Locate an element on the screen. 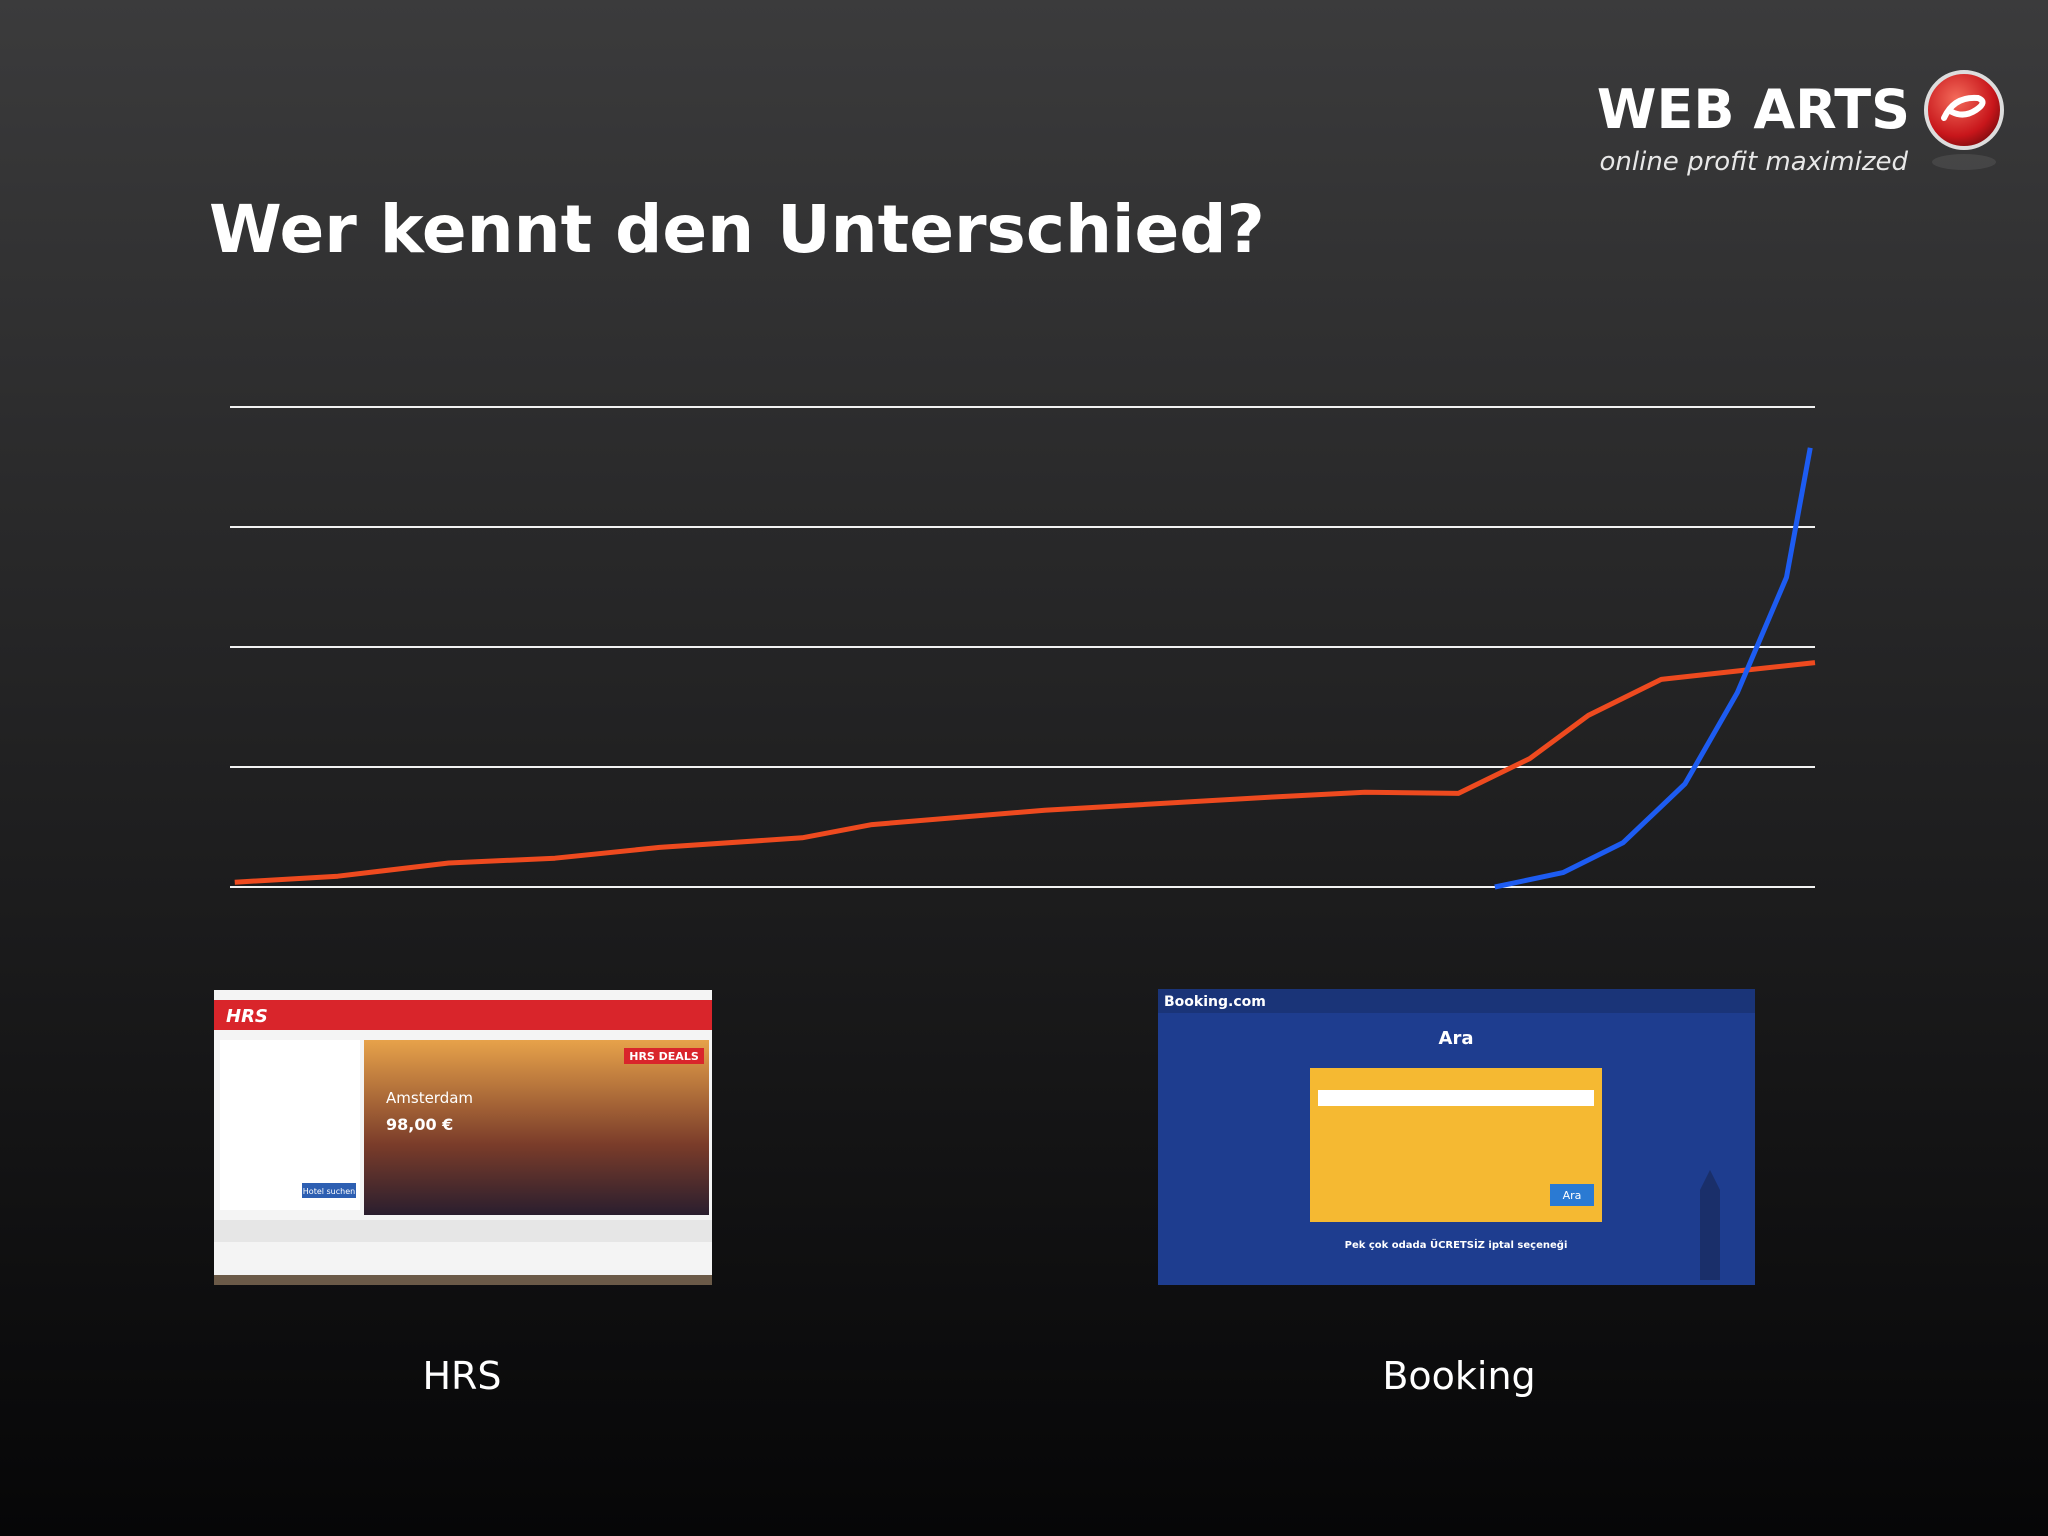 This screenshot has width=2048, height=1536. thumb-text: Pek çok odada ÜCRETSİZ iptal seçeneği is located at coordinates (1456, 1244).